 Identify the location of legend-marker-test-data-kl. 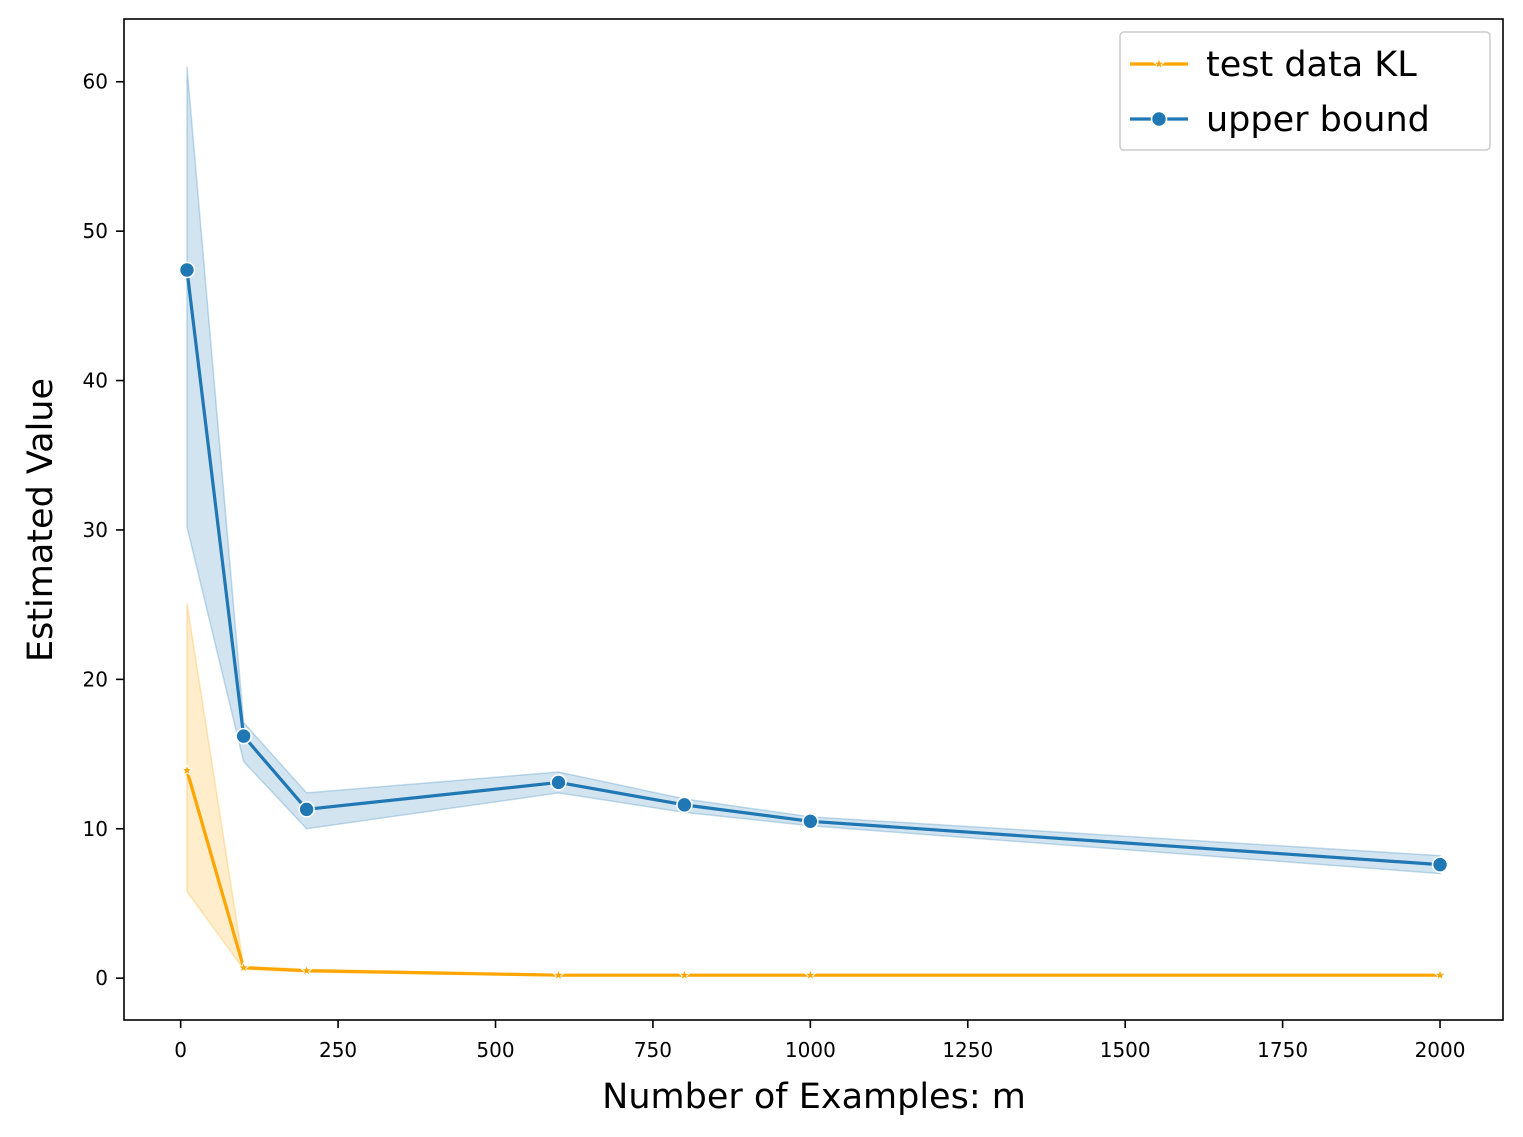
(1159, 63).